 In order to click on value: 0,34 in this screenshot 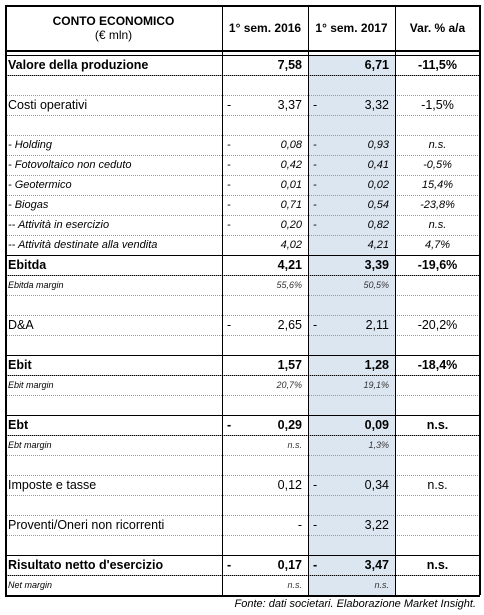, I will do `click(376, 485)`.